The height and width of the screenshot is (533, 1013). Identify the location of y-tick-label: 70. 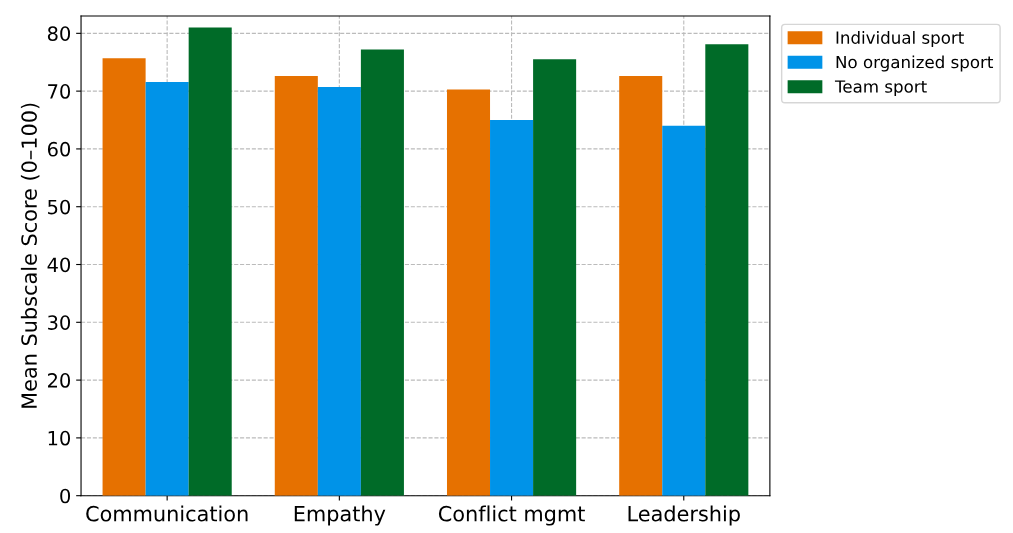
(59, 91).